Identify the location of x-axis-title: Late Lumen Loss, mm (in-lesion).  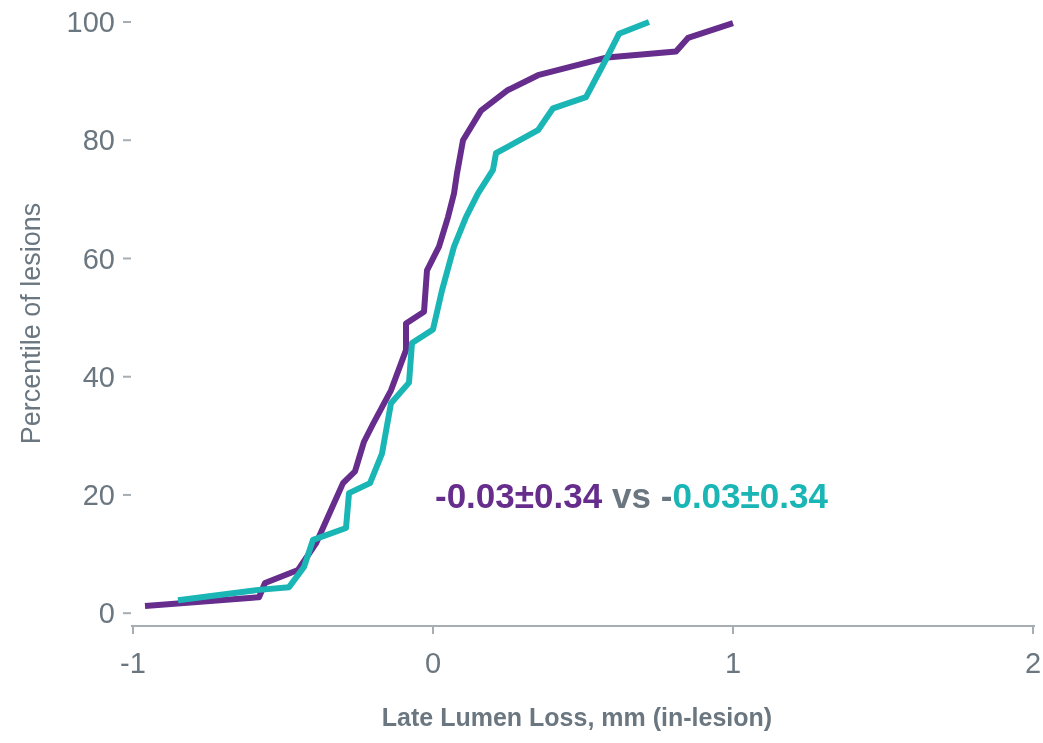
(577, 717).